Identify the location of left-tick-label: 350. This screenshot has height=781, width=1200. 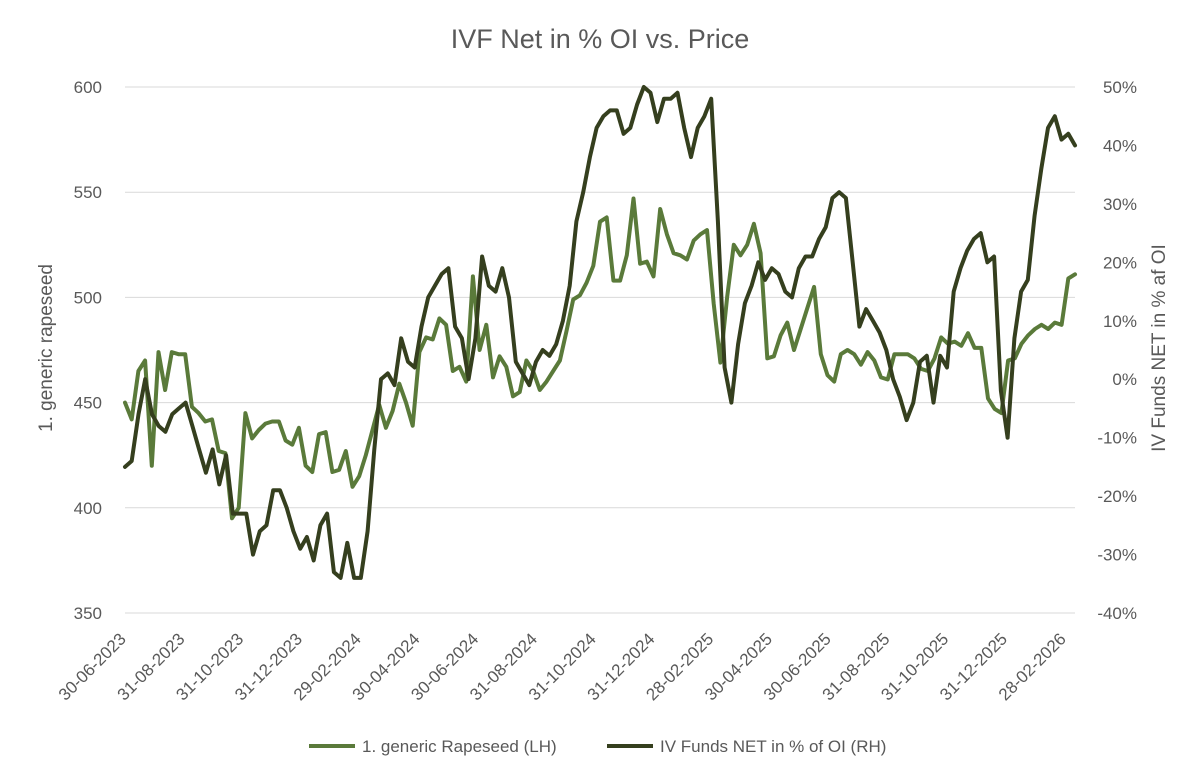
(88, 613).